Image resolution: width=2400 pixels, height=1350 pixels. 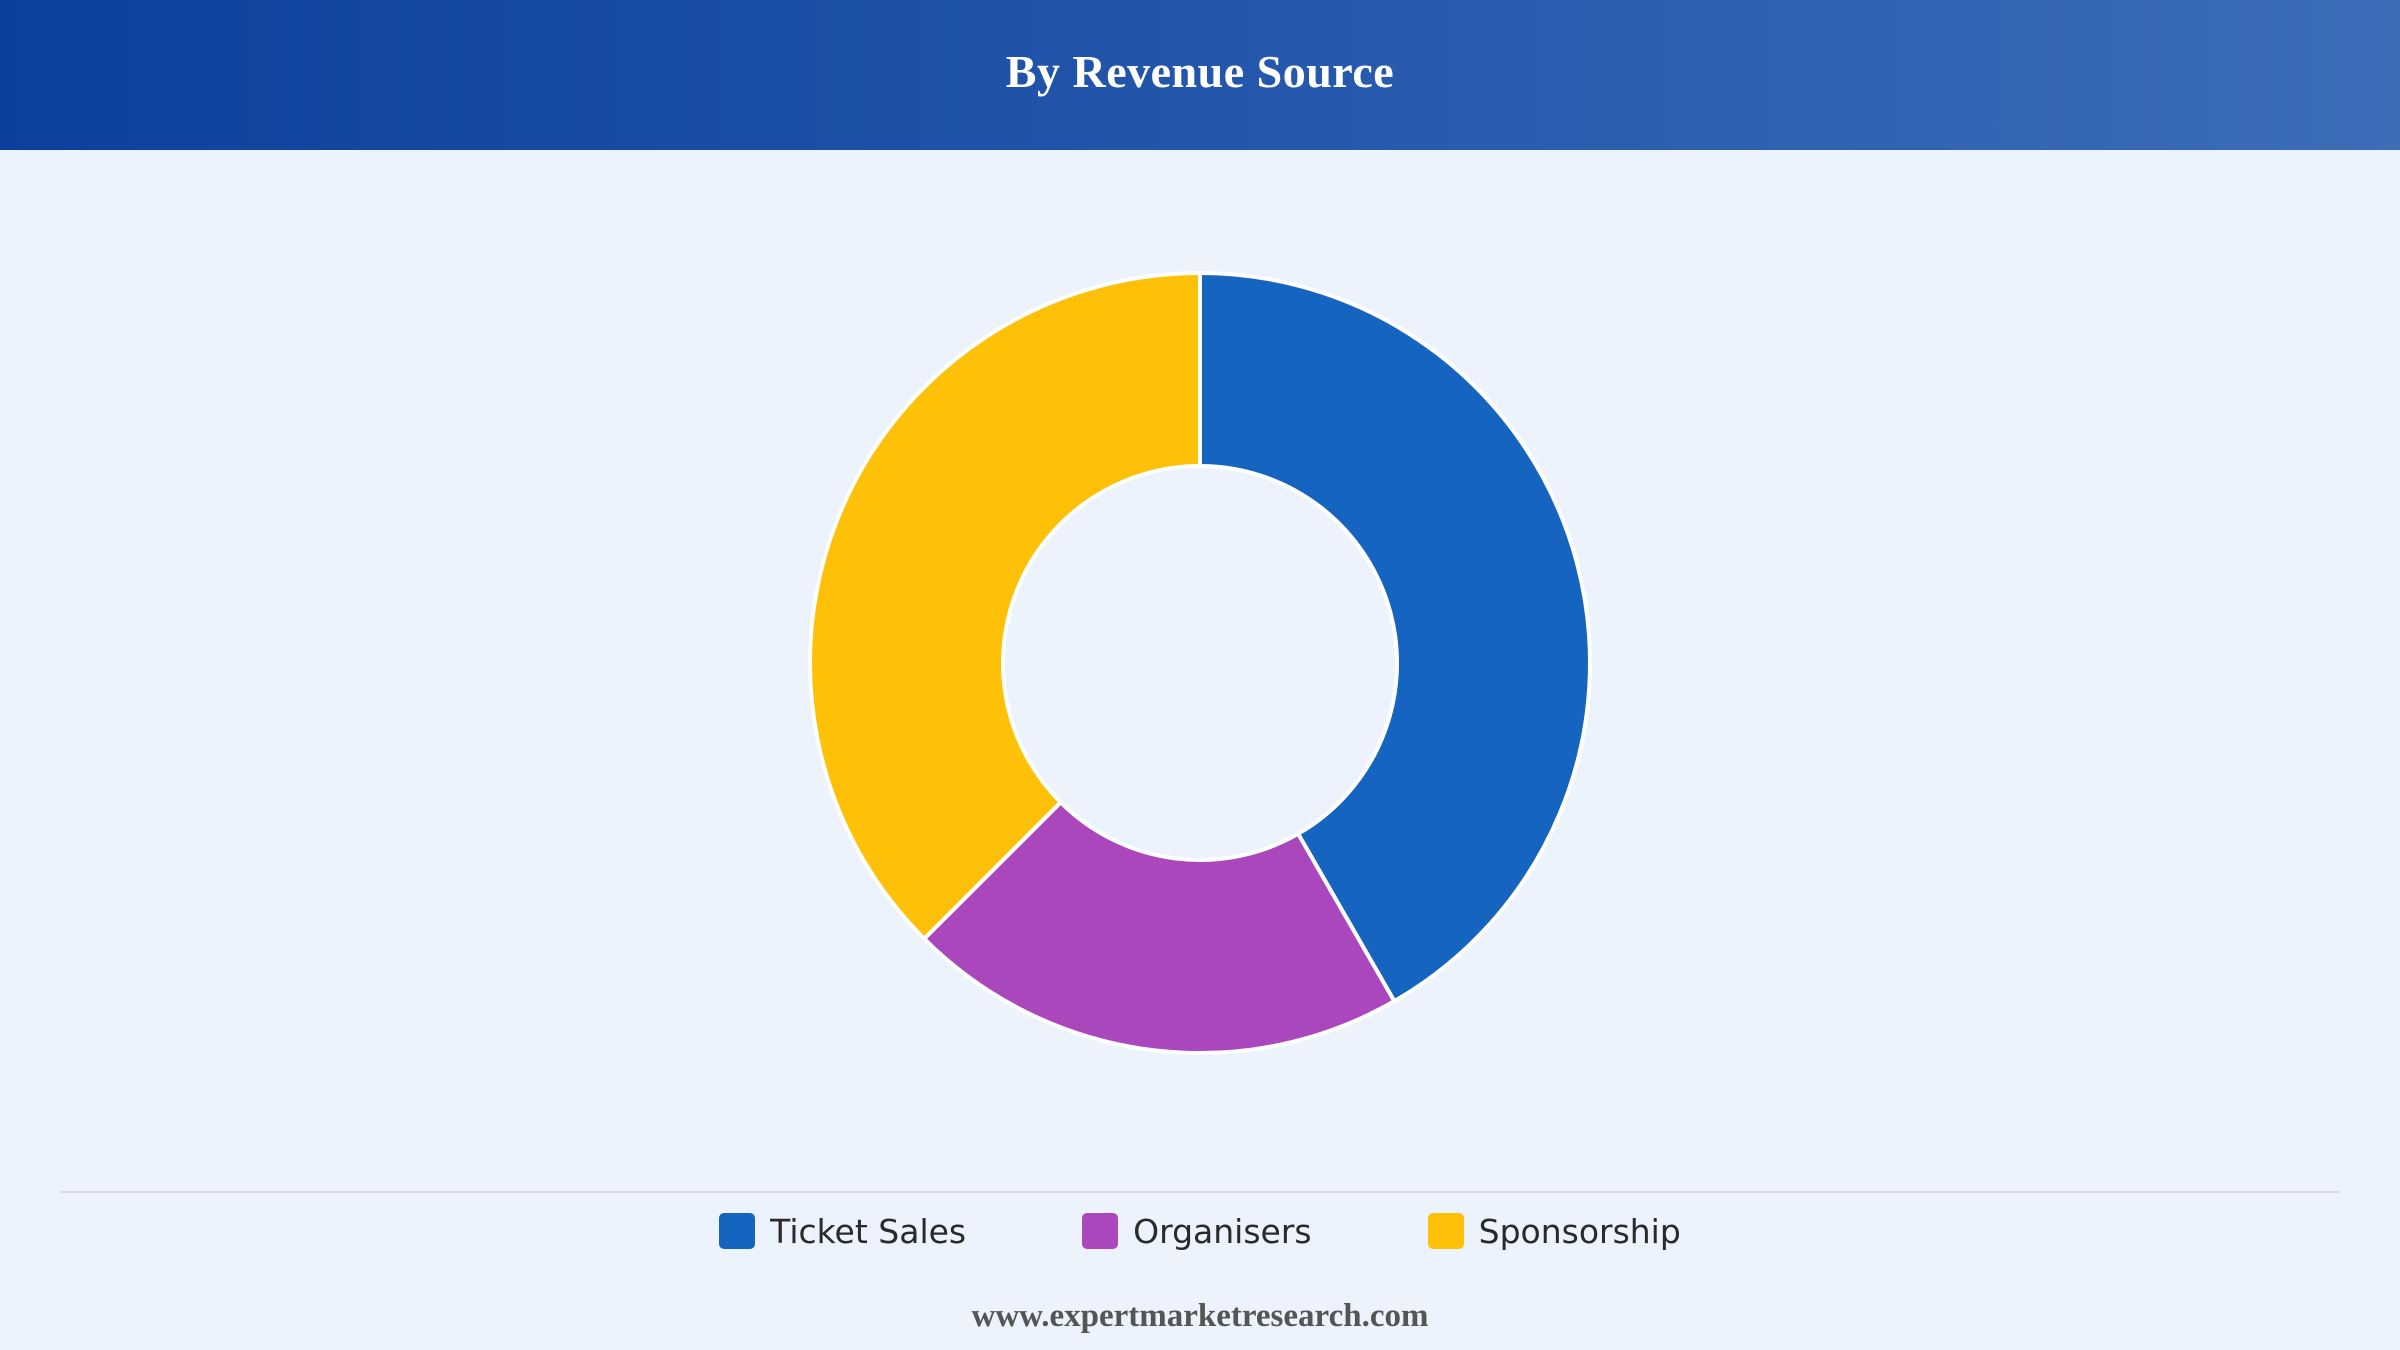 I want to click on slice-sponsorship, so click(x=1005, y=606).